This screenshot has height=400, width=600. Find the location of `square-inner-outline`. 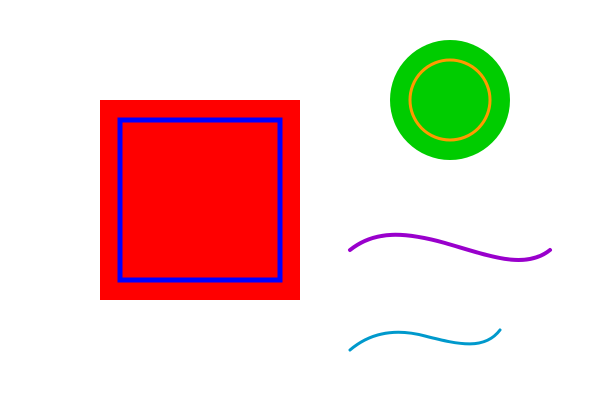

square-inner-outline is located at coordinates (200, 200).